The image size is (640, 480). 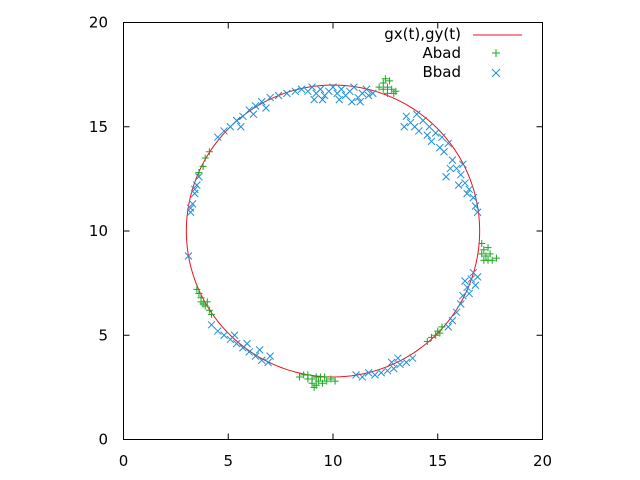 I want to click on y-tick-label: 15, so click(x=98, y=127).